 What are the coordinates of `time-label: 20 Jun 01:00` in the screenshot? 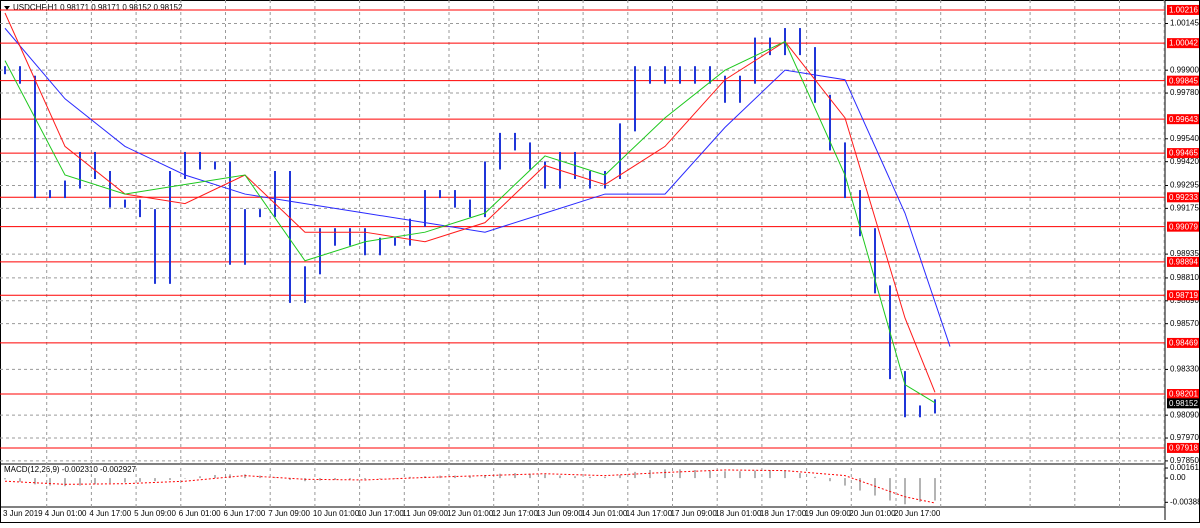 It's located at (872, 513).